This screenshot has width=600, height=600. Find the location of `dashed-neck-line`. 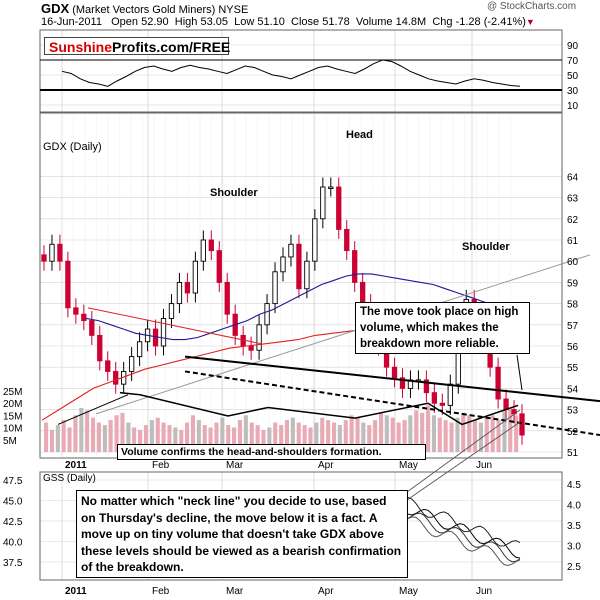

dashed-neck-line is located at coordinates (392, 403).